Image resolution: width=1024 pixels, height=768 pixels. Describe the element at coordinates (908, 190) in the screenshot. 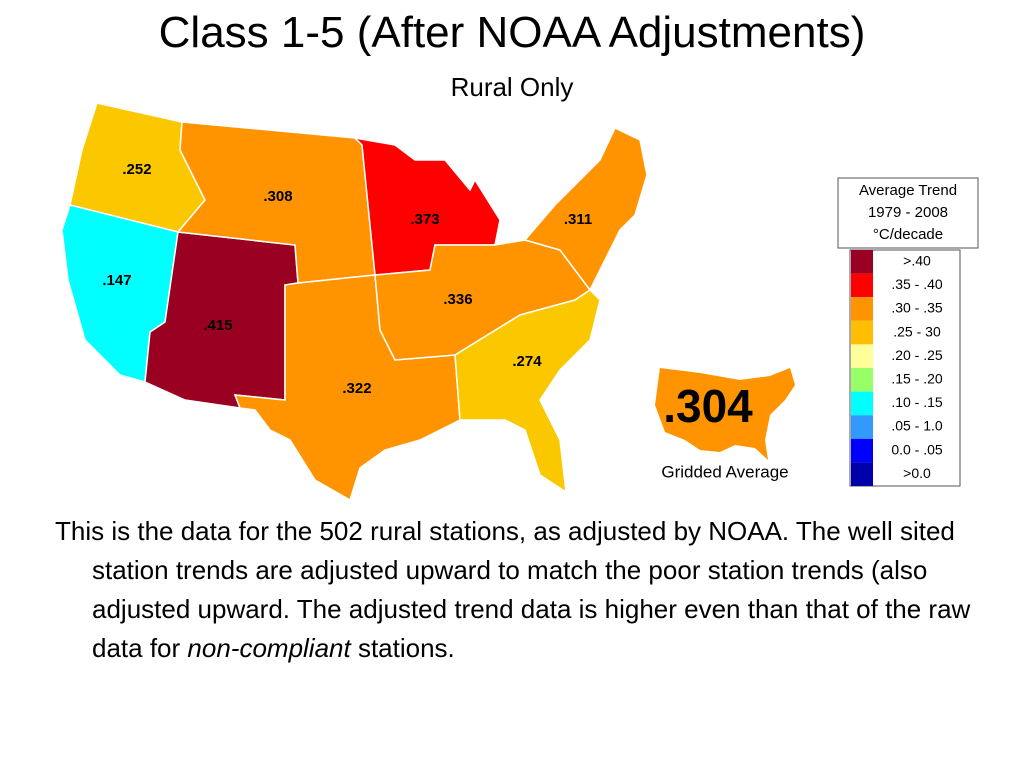

I see `legend-title: Average Trend` at that location.